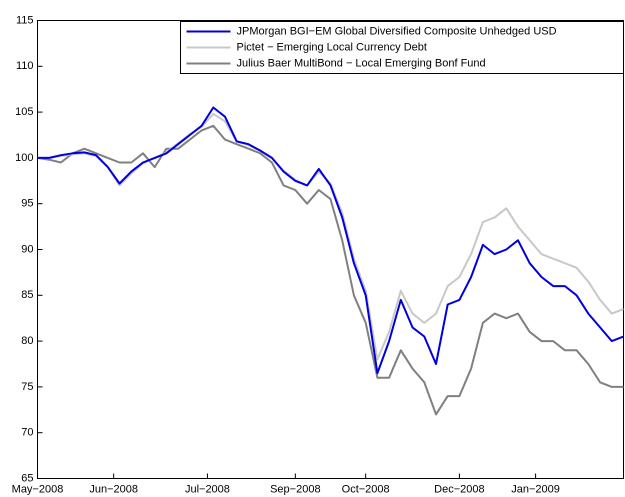  What do you see at coordinates (25, 20) in the screenshot?
I see `y-tick-label: 115` at bounding box center [25, 20].